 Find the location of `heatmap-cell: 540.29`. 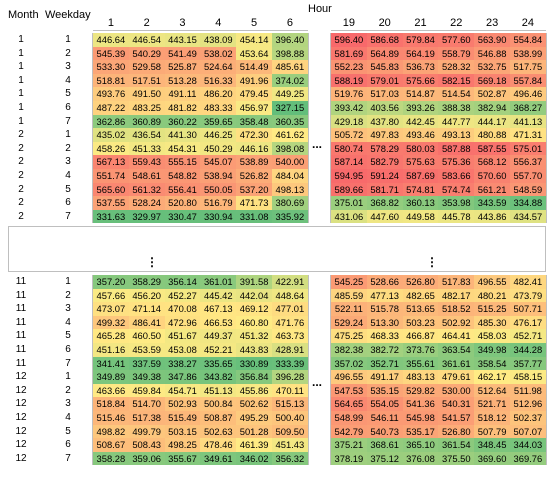

heatmap-cell: 540.29 is located at coordinates (146, 53).